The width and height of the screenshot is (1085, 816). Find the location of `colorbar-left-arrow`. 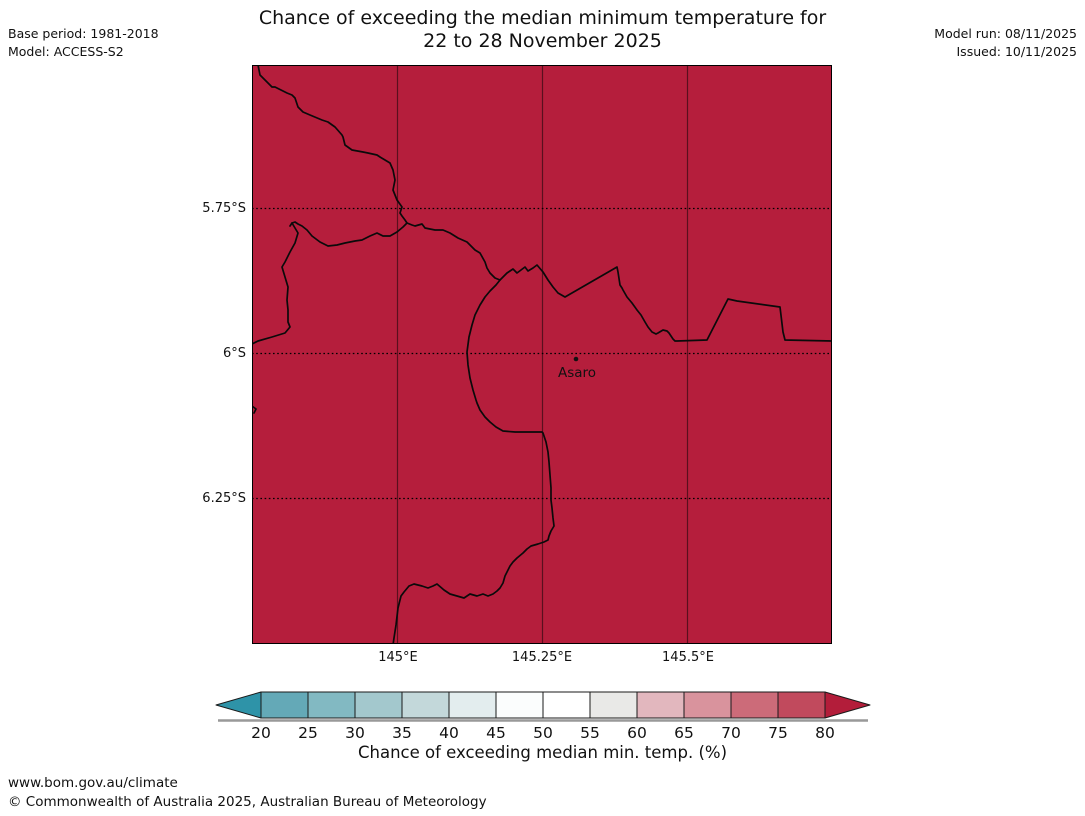

colorbar-left-arrow is located at coordinates (238, 705).